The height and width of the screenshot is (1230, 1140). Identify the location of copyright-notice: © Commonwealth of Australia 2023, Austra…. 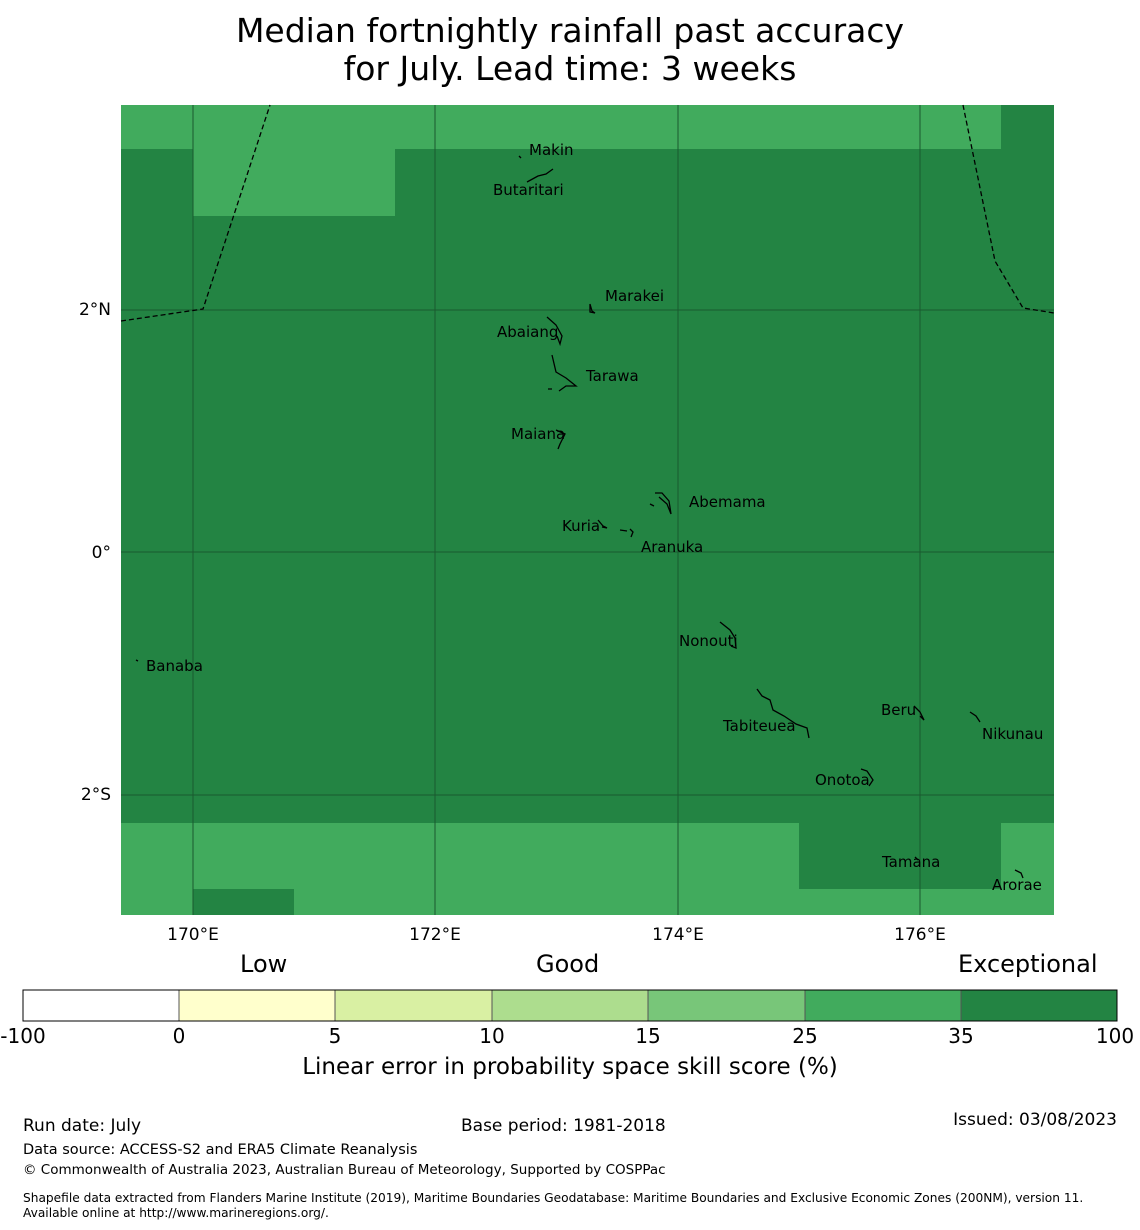
(344, 1170).